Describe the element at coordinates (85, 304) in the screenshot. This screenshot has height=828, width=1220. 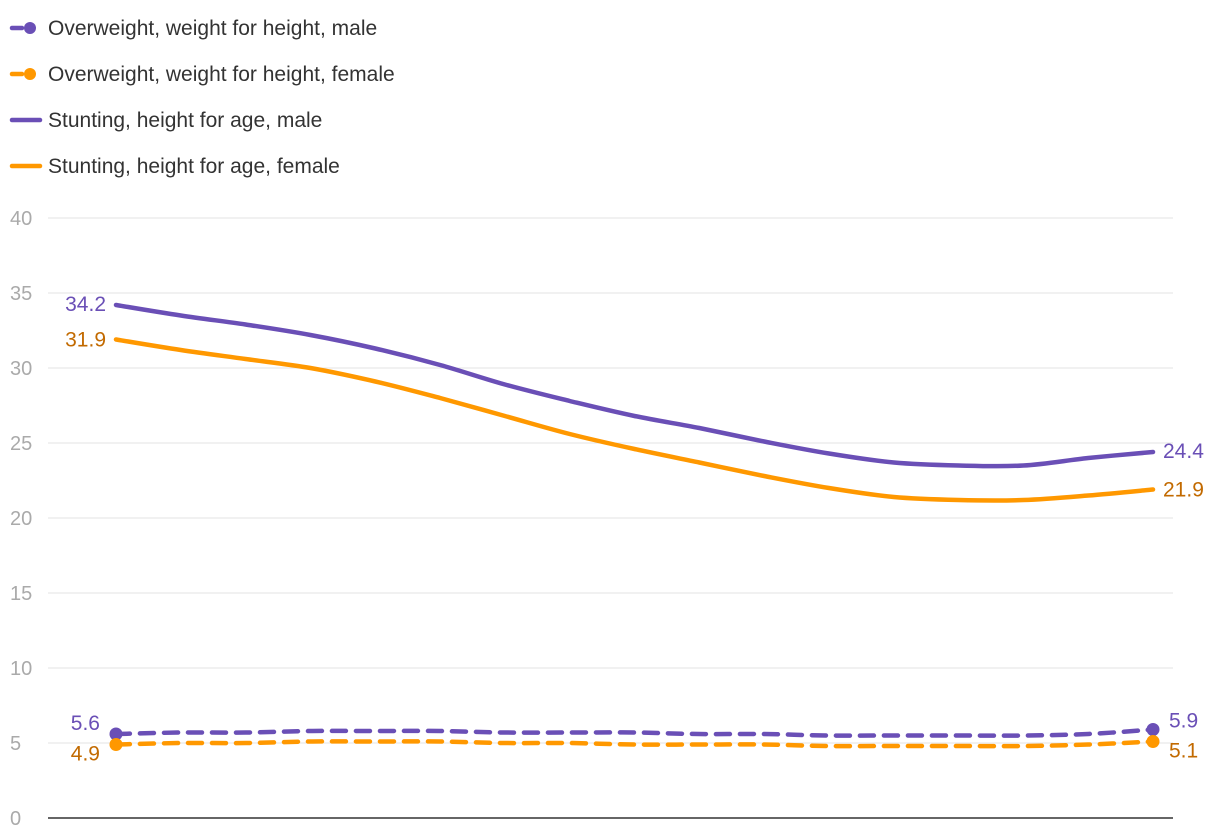
I see `data-label: 34.2` at that location.